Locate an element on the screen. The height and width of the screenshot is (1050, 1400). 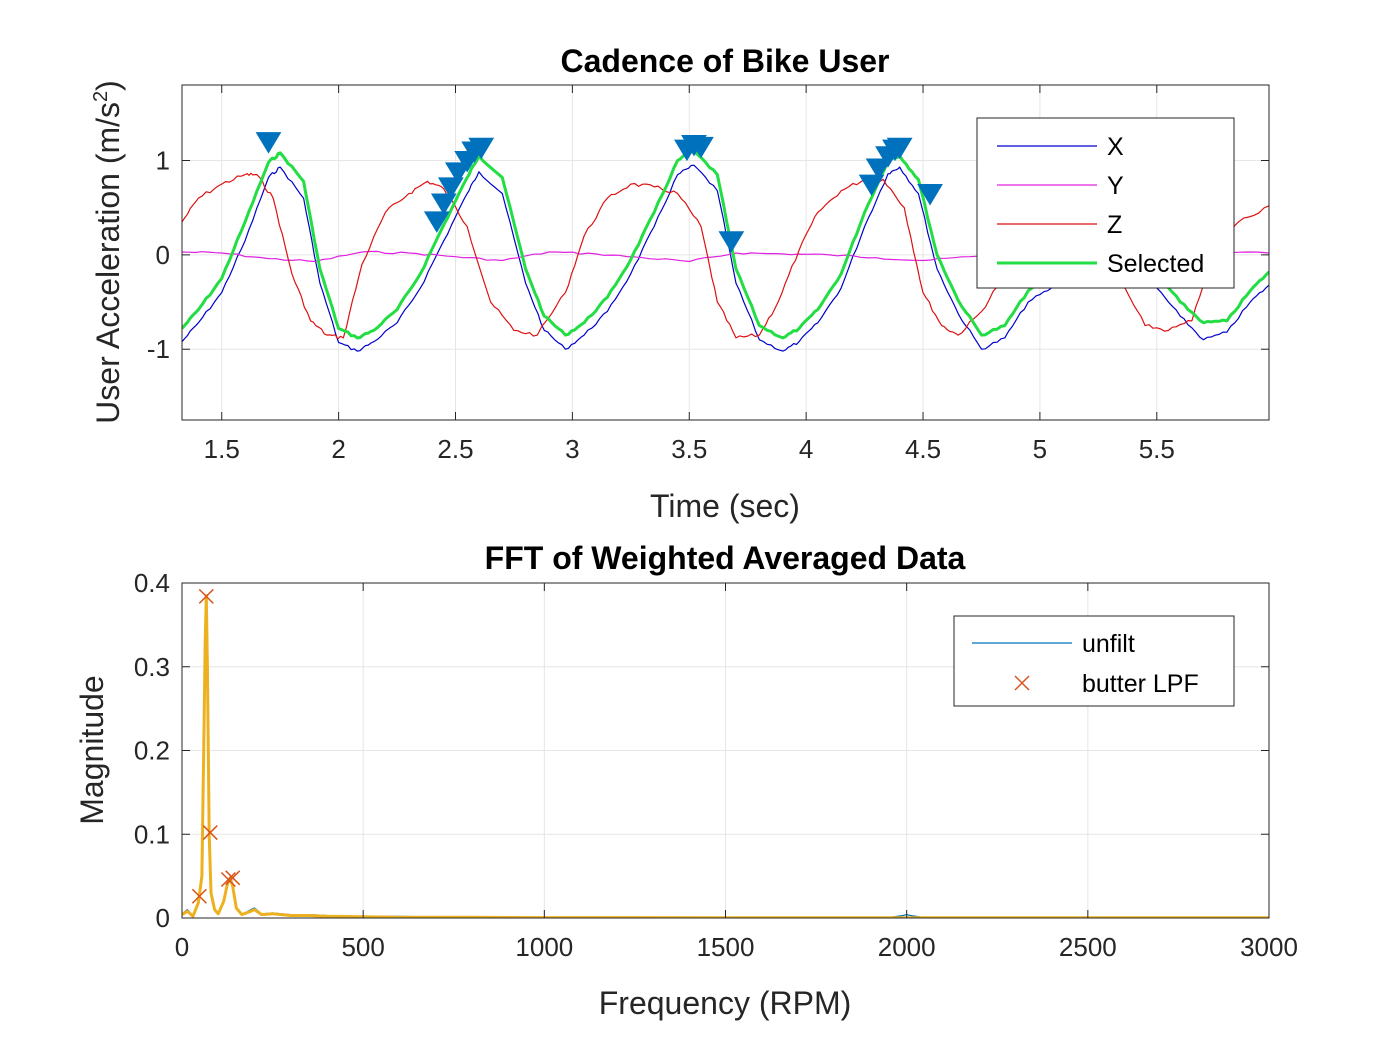
x-tick-label: 2500 is located at coordinates (1088, 947).